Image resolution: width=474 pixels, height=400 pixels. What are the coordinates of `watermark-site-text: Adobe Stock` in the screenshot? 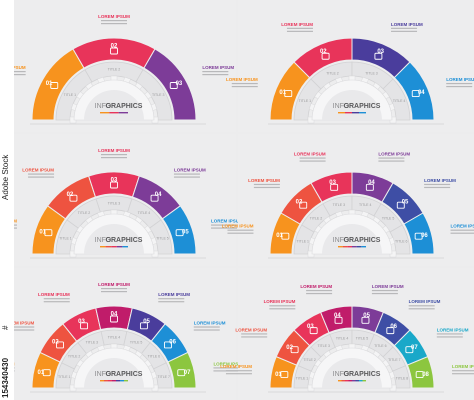 It's located at (5, 177).